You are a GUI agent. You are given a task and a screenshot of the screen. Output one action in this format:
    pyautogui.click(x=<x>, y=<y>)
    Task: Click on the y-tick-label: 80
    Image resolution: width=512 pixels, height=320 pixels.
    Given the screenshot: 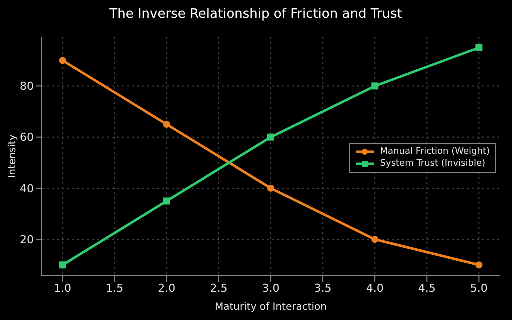 What is the action you would take?
    pyautogui.click(x=27, y=87)
    